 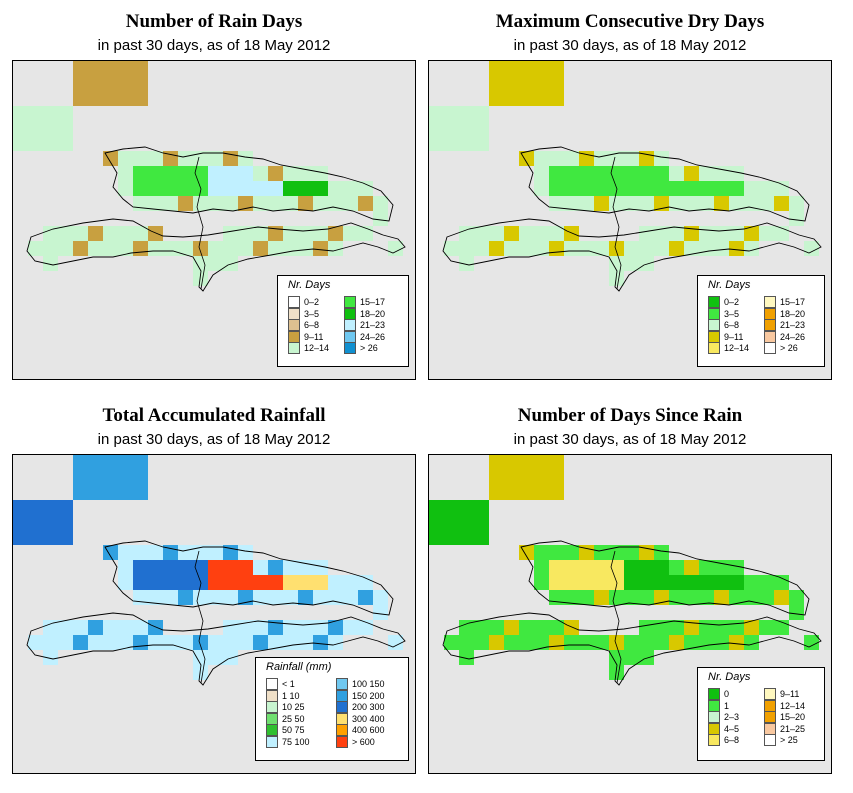 What do you see at coordinates (306, 718) in the screenshot?
I see `legend-item: 25 50` at bounding box center [306, 718].